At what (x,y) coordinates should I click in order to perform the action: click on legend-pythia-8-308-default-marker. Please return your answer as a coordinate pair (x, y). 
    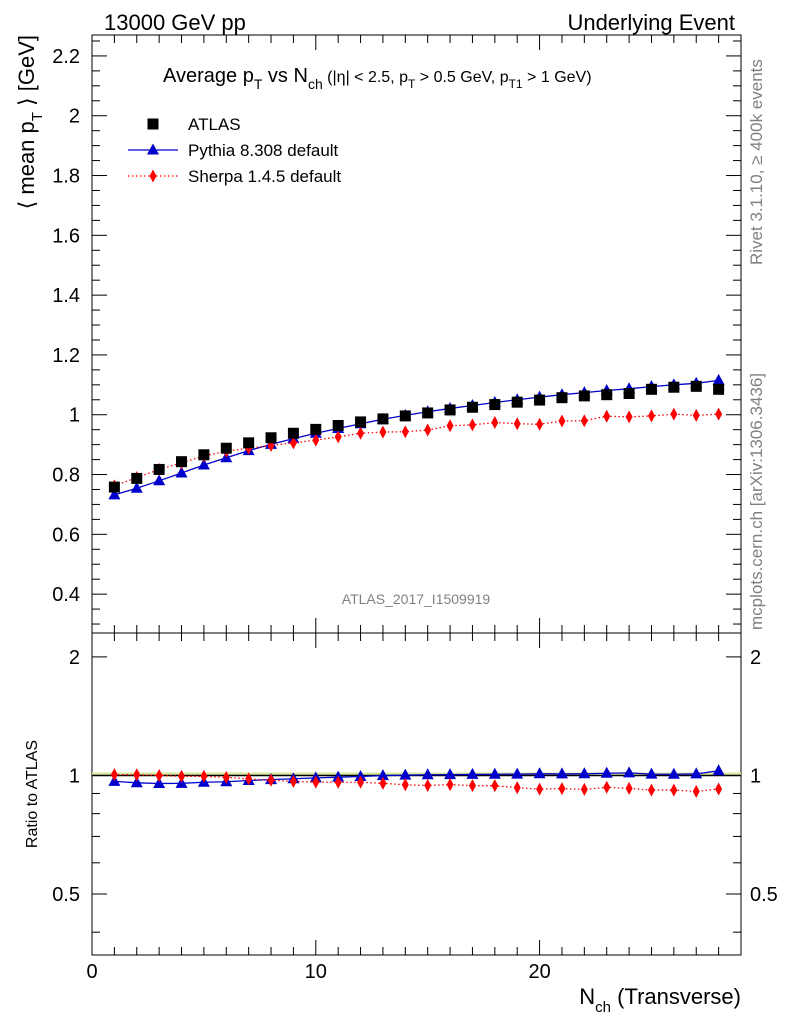
    Looking at the image, I should click on (153, 149).